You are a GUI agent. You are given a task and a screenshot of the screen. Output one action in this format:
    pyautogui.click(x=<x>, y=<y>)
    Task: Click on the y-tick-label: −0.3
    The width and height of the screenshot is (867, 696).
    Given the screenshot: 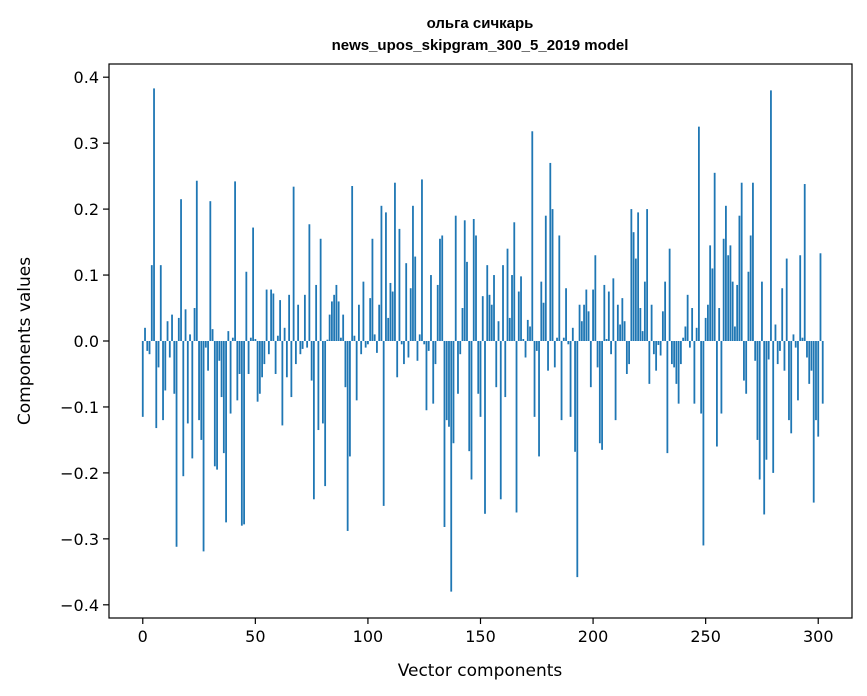 What is the action you would take?
    pyautogui.click(x=79, y=539)
    